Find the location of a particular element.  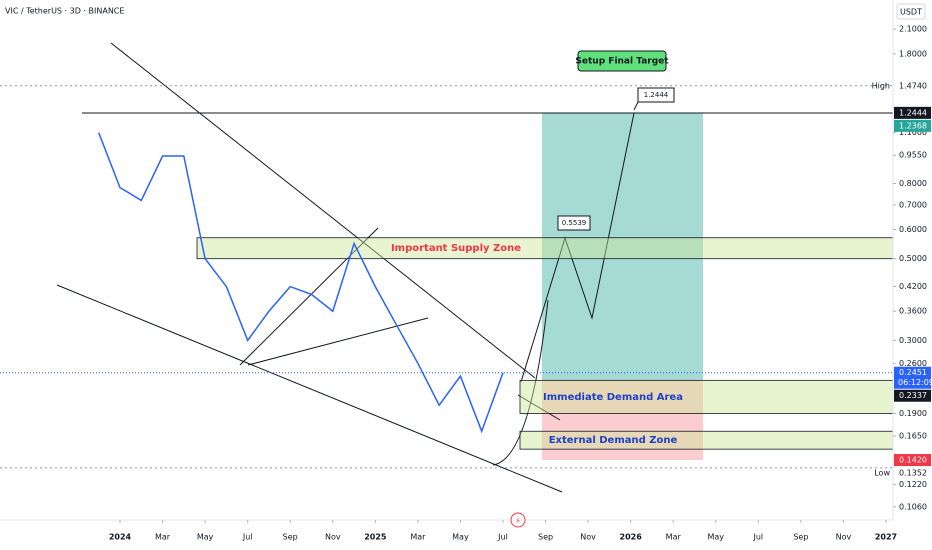

price-badge-text: 0.1420 is located at coordinates (913, 460).